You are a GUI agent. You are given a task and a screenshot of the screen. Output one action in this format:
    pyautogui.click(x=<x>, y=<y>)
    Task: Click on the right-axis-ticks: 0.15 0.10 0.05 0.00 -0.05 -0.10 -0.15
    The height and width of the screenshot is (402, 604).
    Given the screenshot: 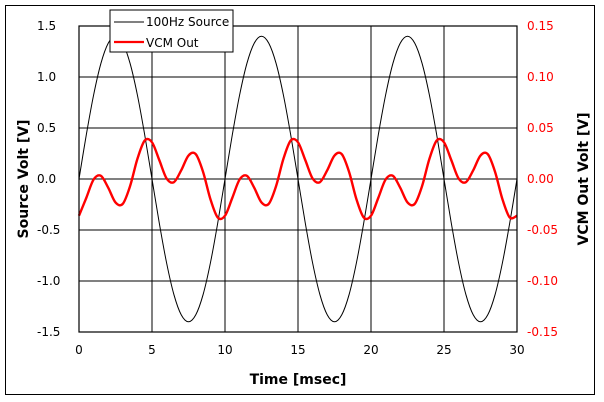 What is the action you would take?
    pyautogui.click(x=542, y=179)
    